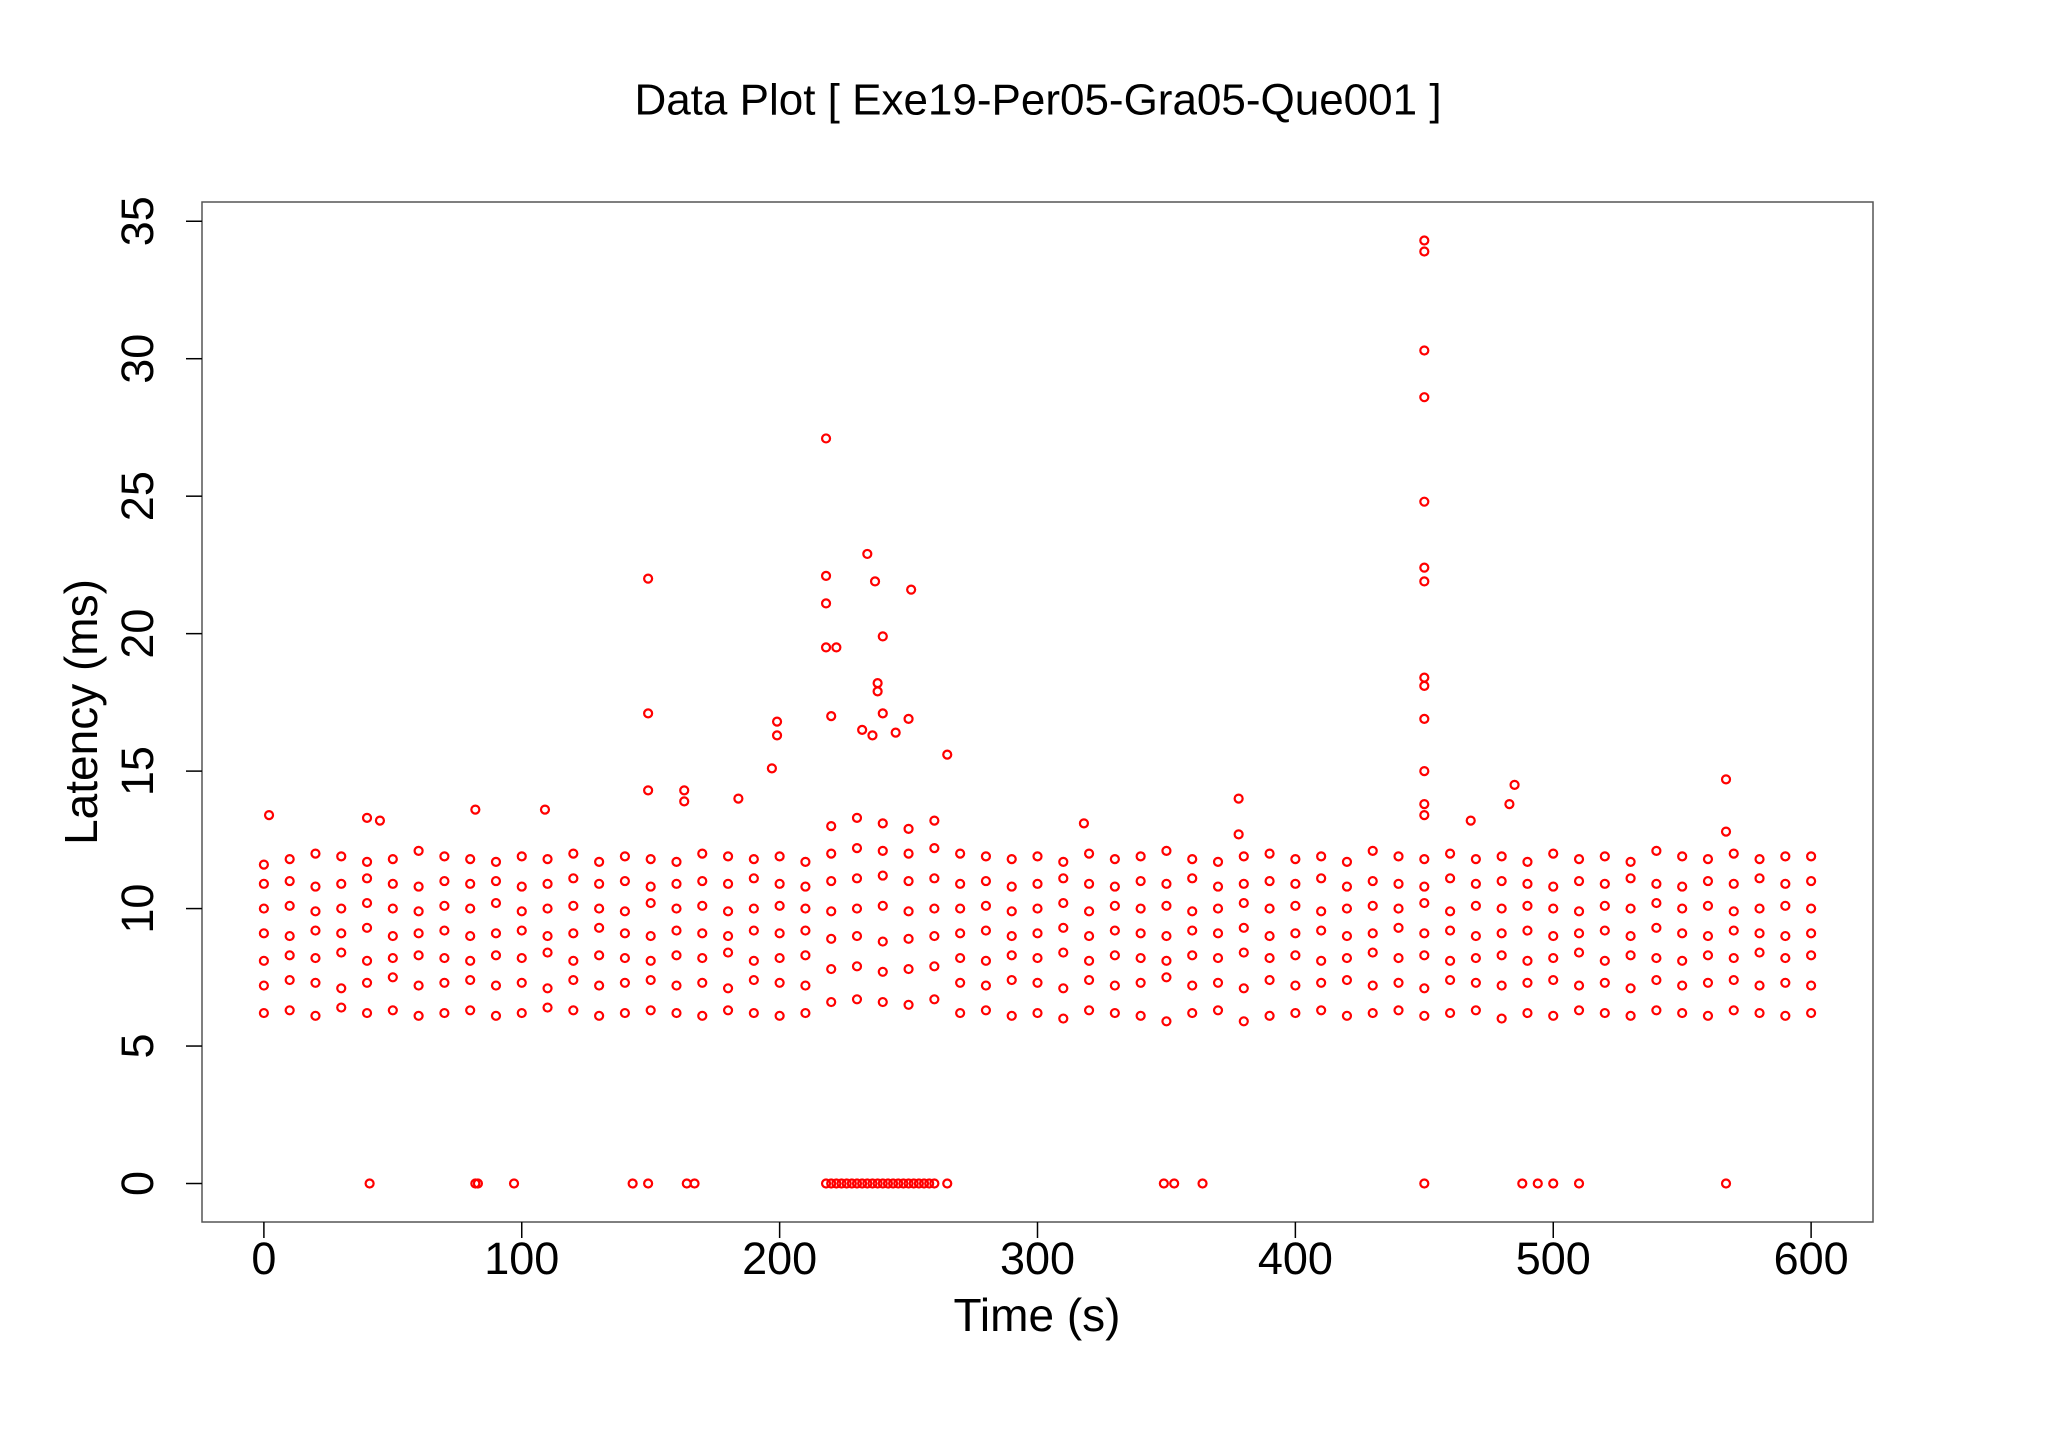 Image resolution: width=2048 pixels, height=1445 pixels. I want to click on y-tick-label: 20, so click(137, 634).